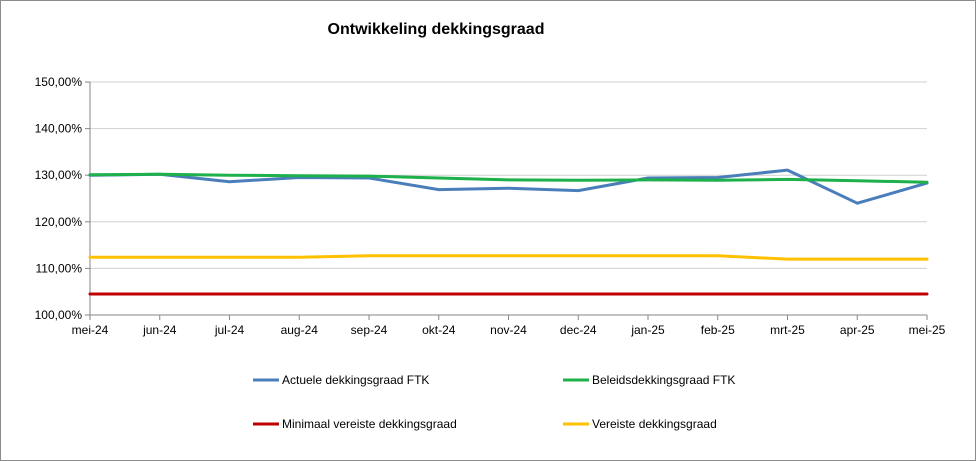 This screenshot has width=976, height=461. What do you see at coordinates (355, 380) in the screenshot?
I see `legend-label: Actuele dekkingsgraad FTK` at bounding box center [355, 380].